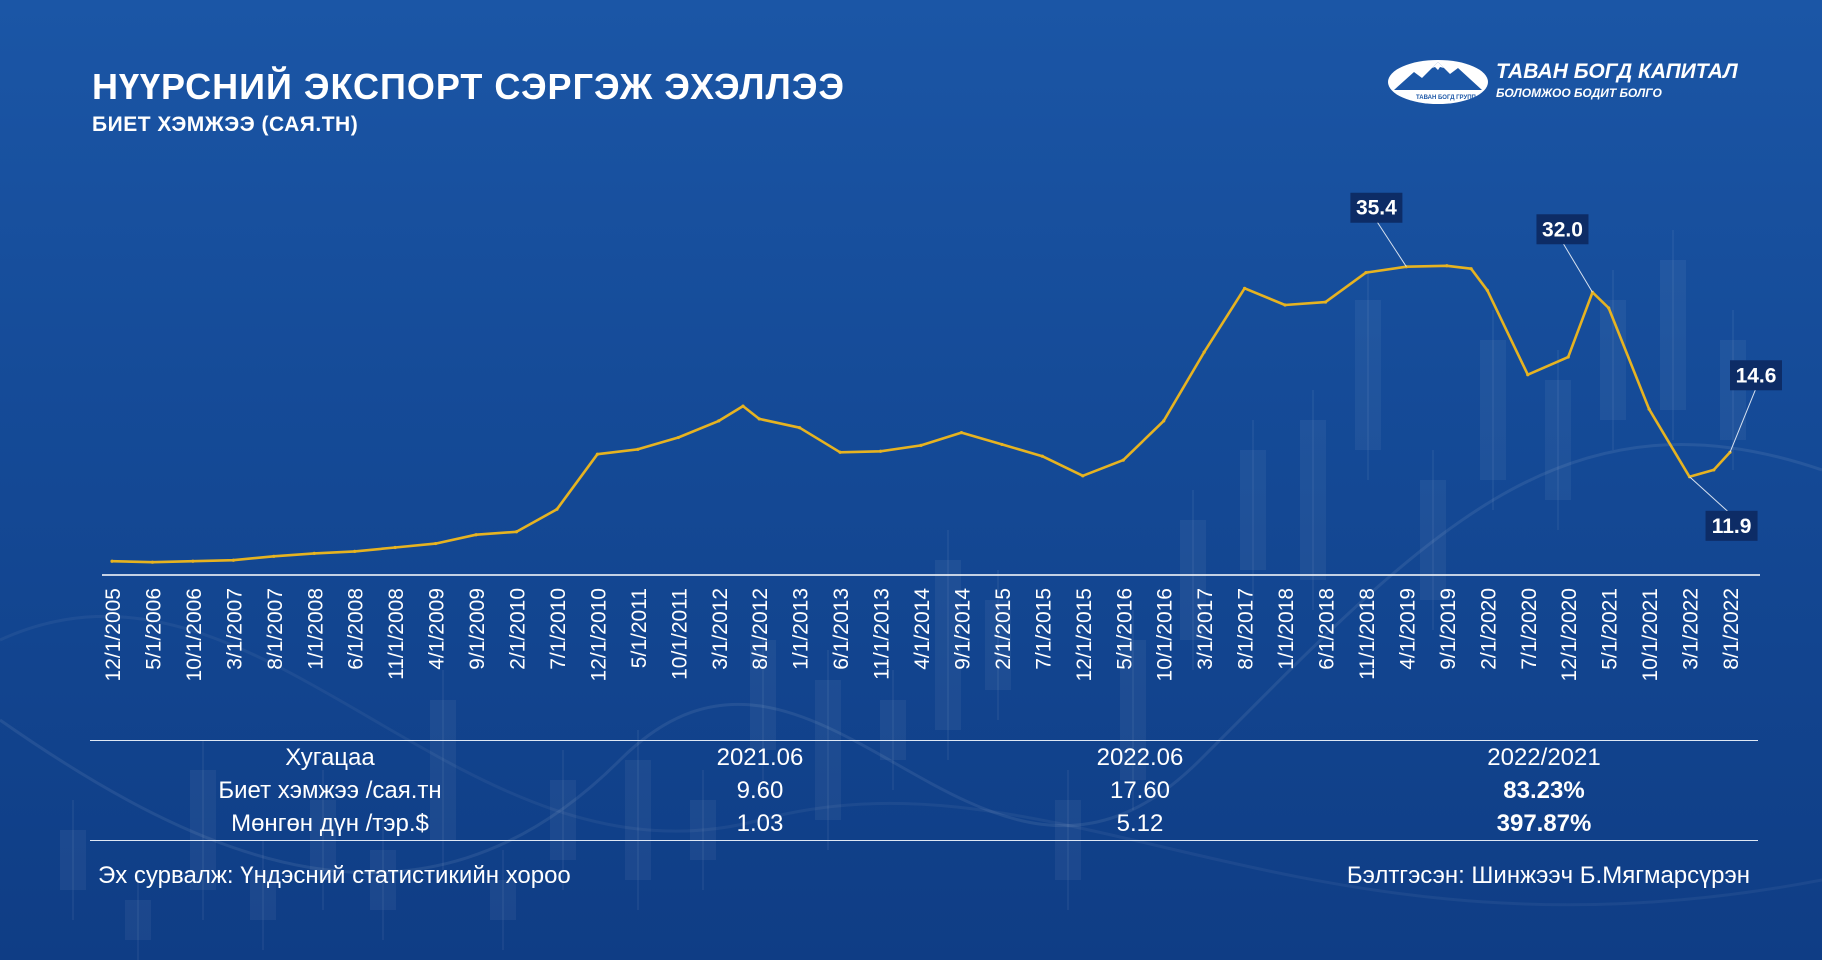 This screenshot has height=960, width=1822. What do you see at coordinates (1544, 757) in the screenshot?
I see `table-header-cell: 2022/2021` at bounding box center [1544, 757].